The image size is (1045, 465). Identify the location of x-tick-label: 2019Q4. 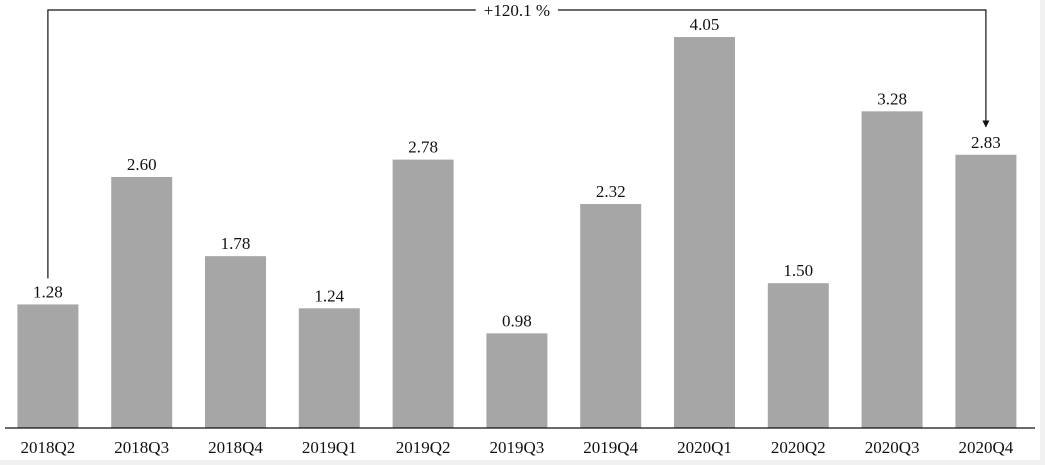
(610, 447).